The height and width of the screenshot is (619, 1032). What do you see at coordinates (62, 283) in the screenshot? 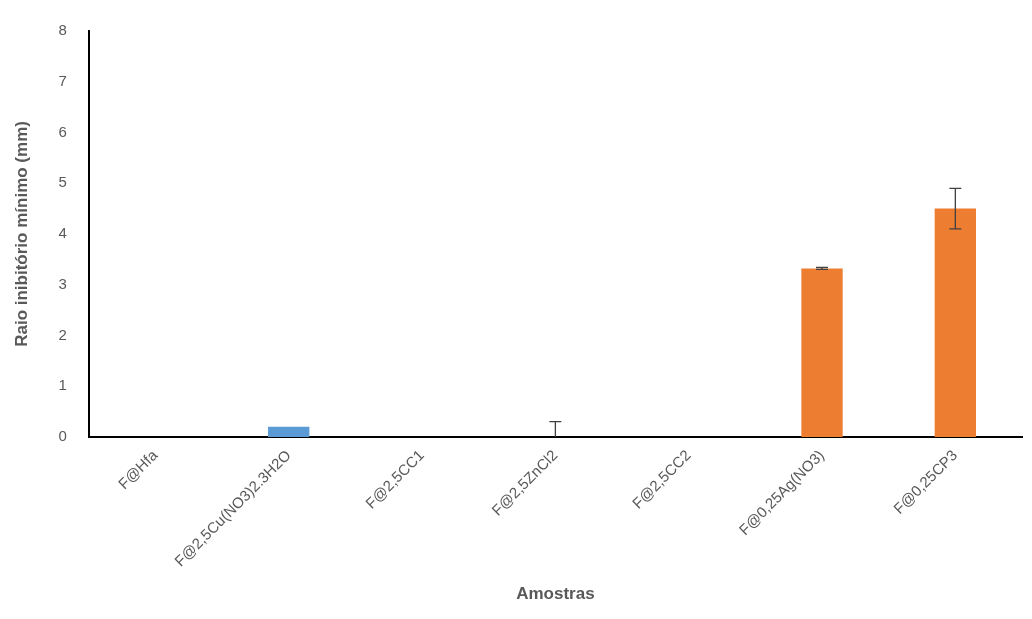
I see `y-tick-label: 3` at bounding box center [62, 283].